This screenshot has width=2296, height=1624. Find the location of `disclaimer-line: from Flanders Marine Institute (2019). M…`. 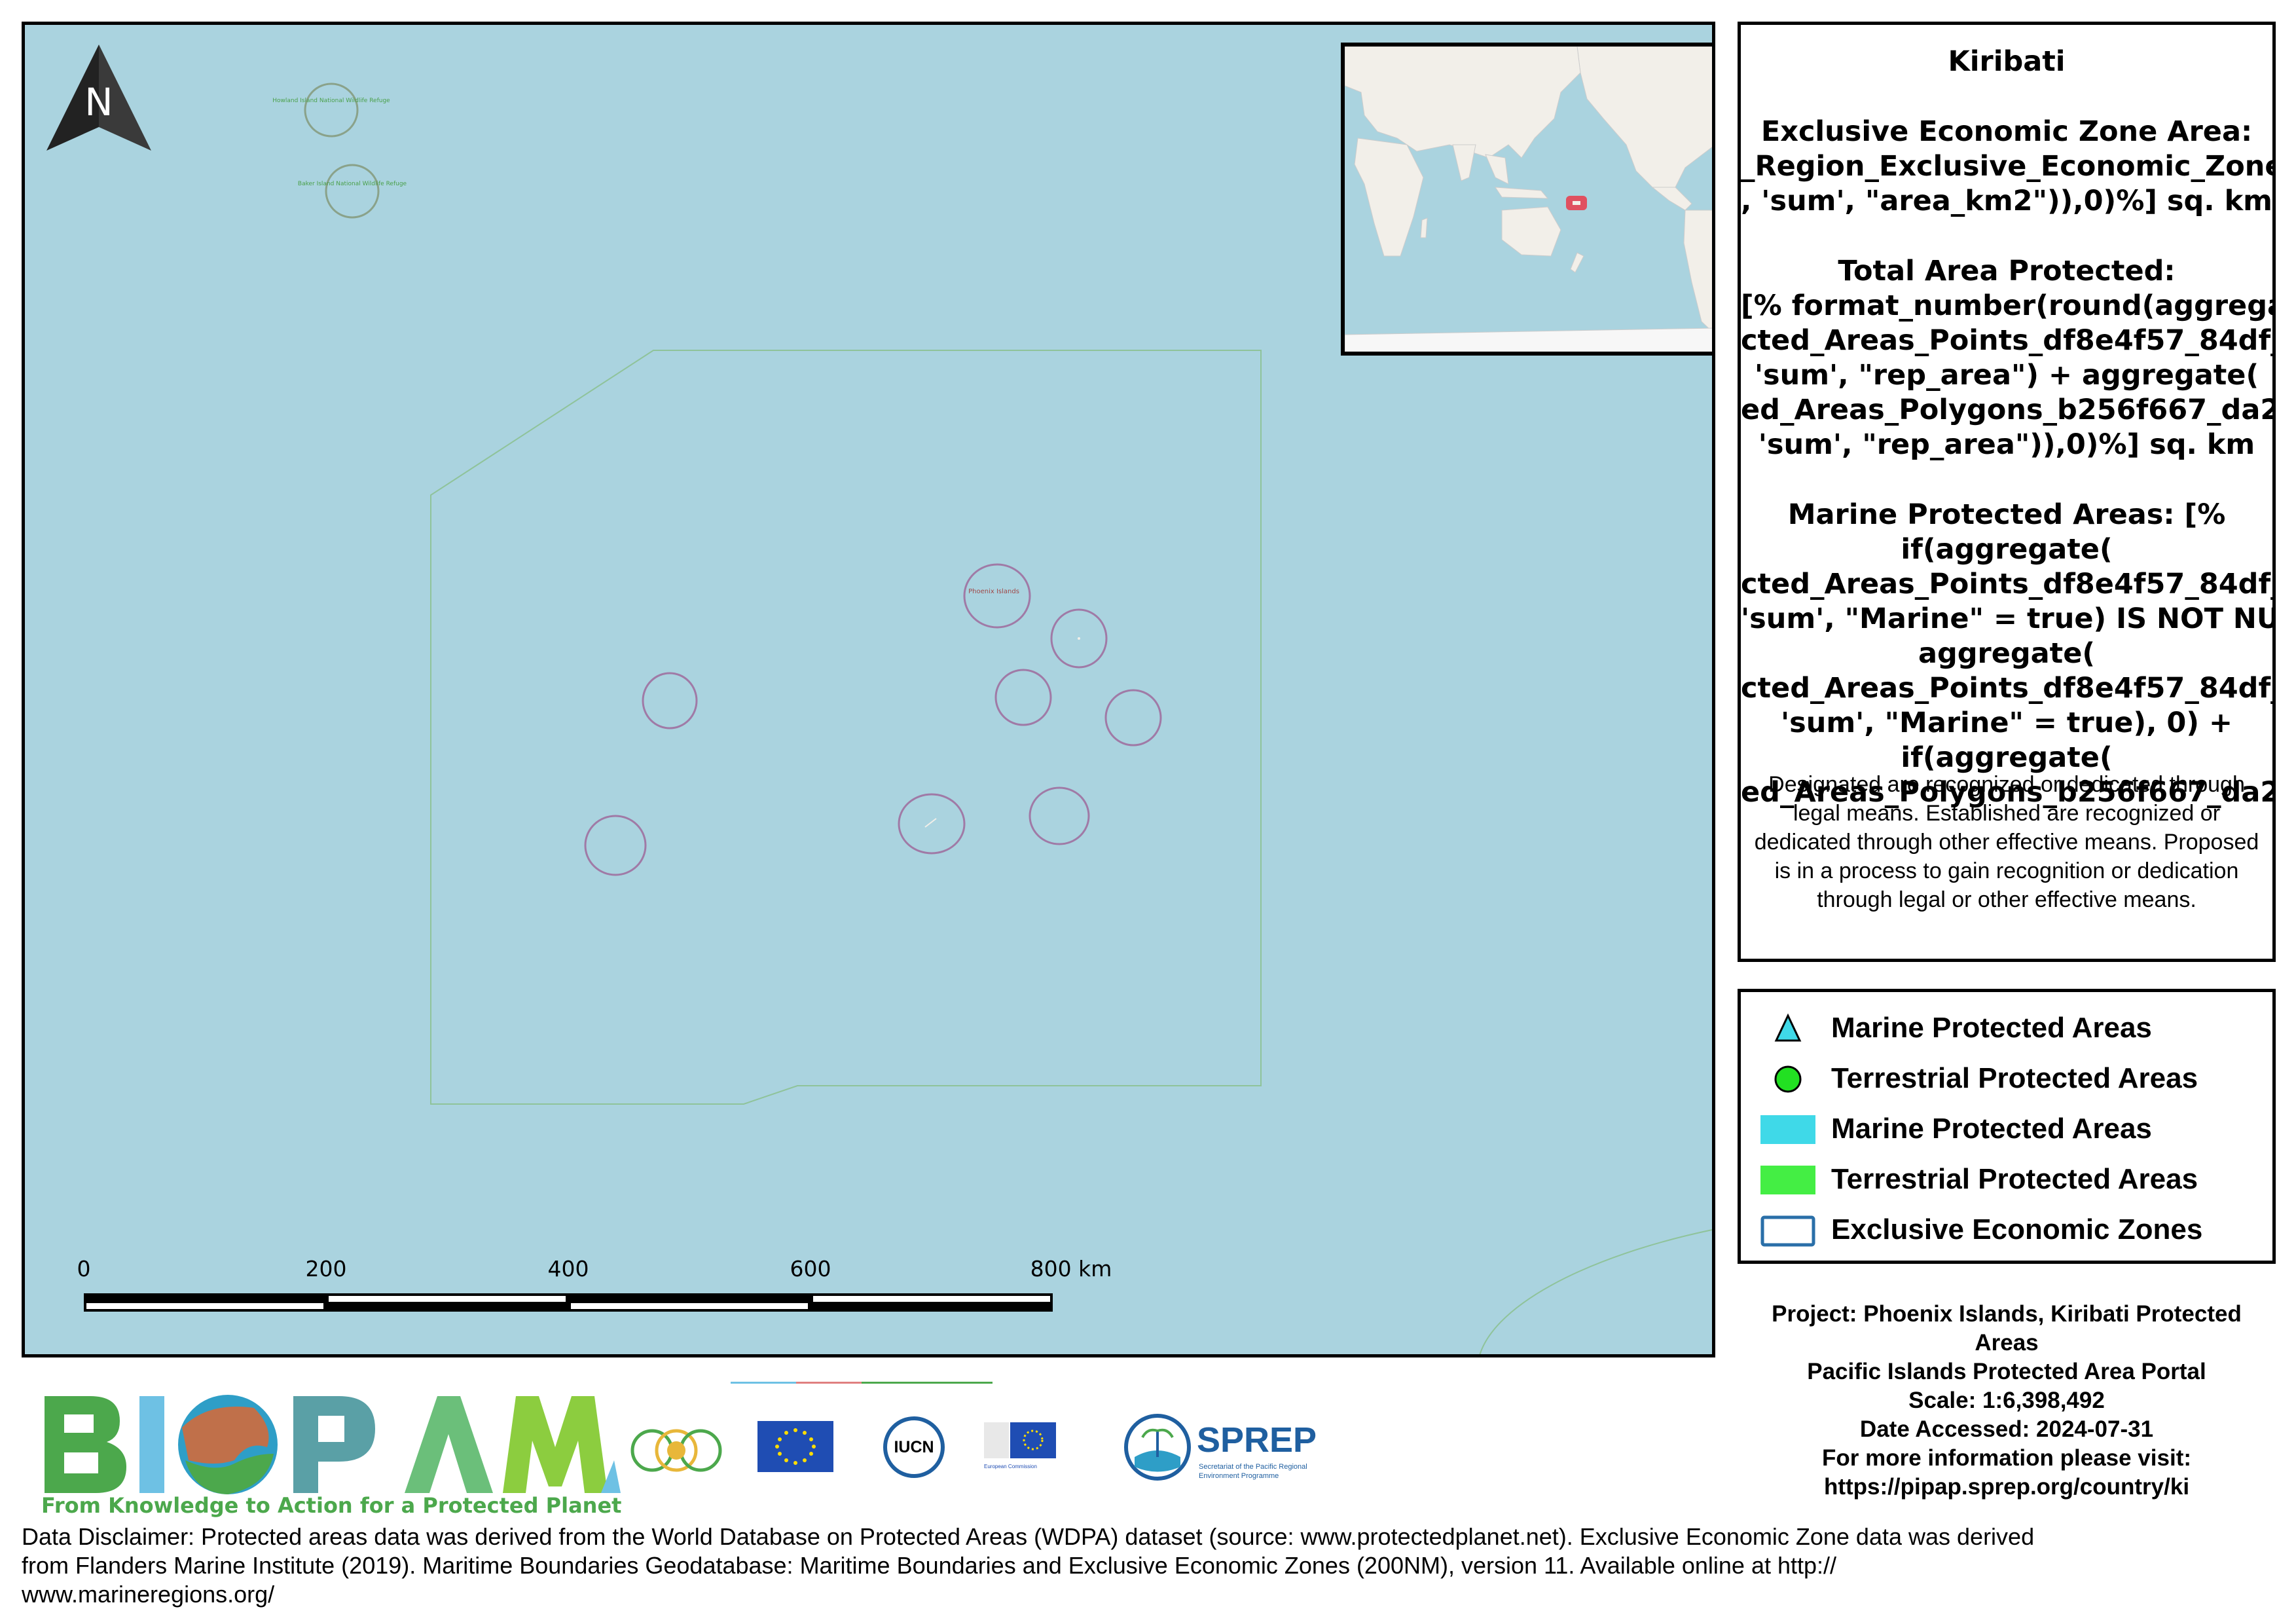

disclaimer-line: from Flanders Marine Institute (2019). M… is located at coordinates (929, 1565).